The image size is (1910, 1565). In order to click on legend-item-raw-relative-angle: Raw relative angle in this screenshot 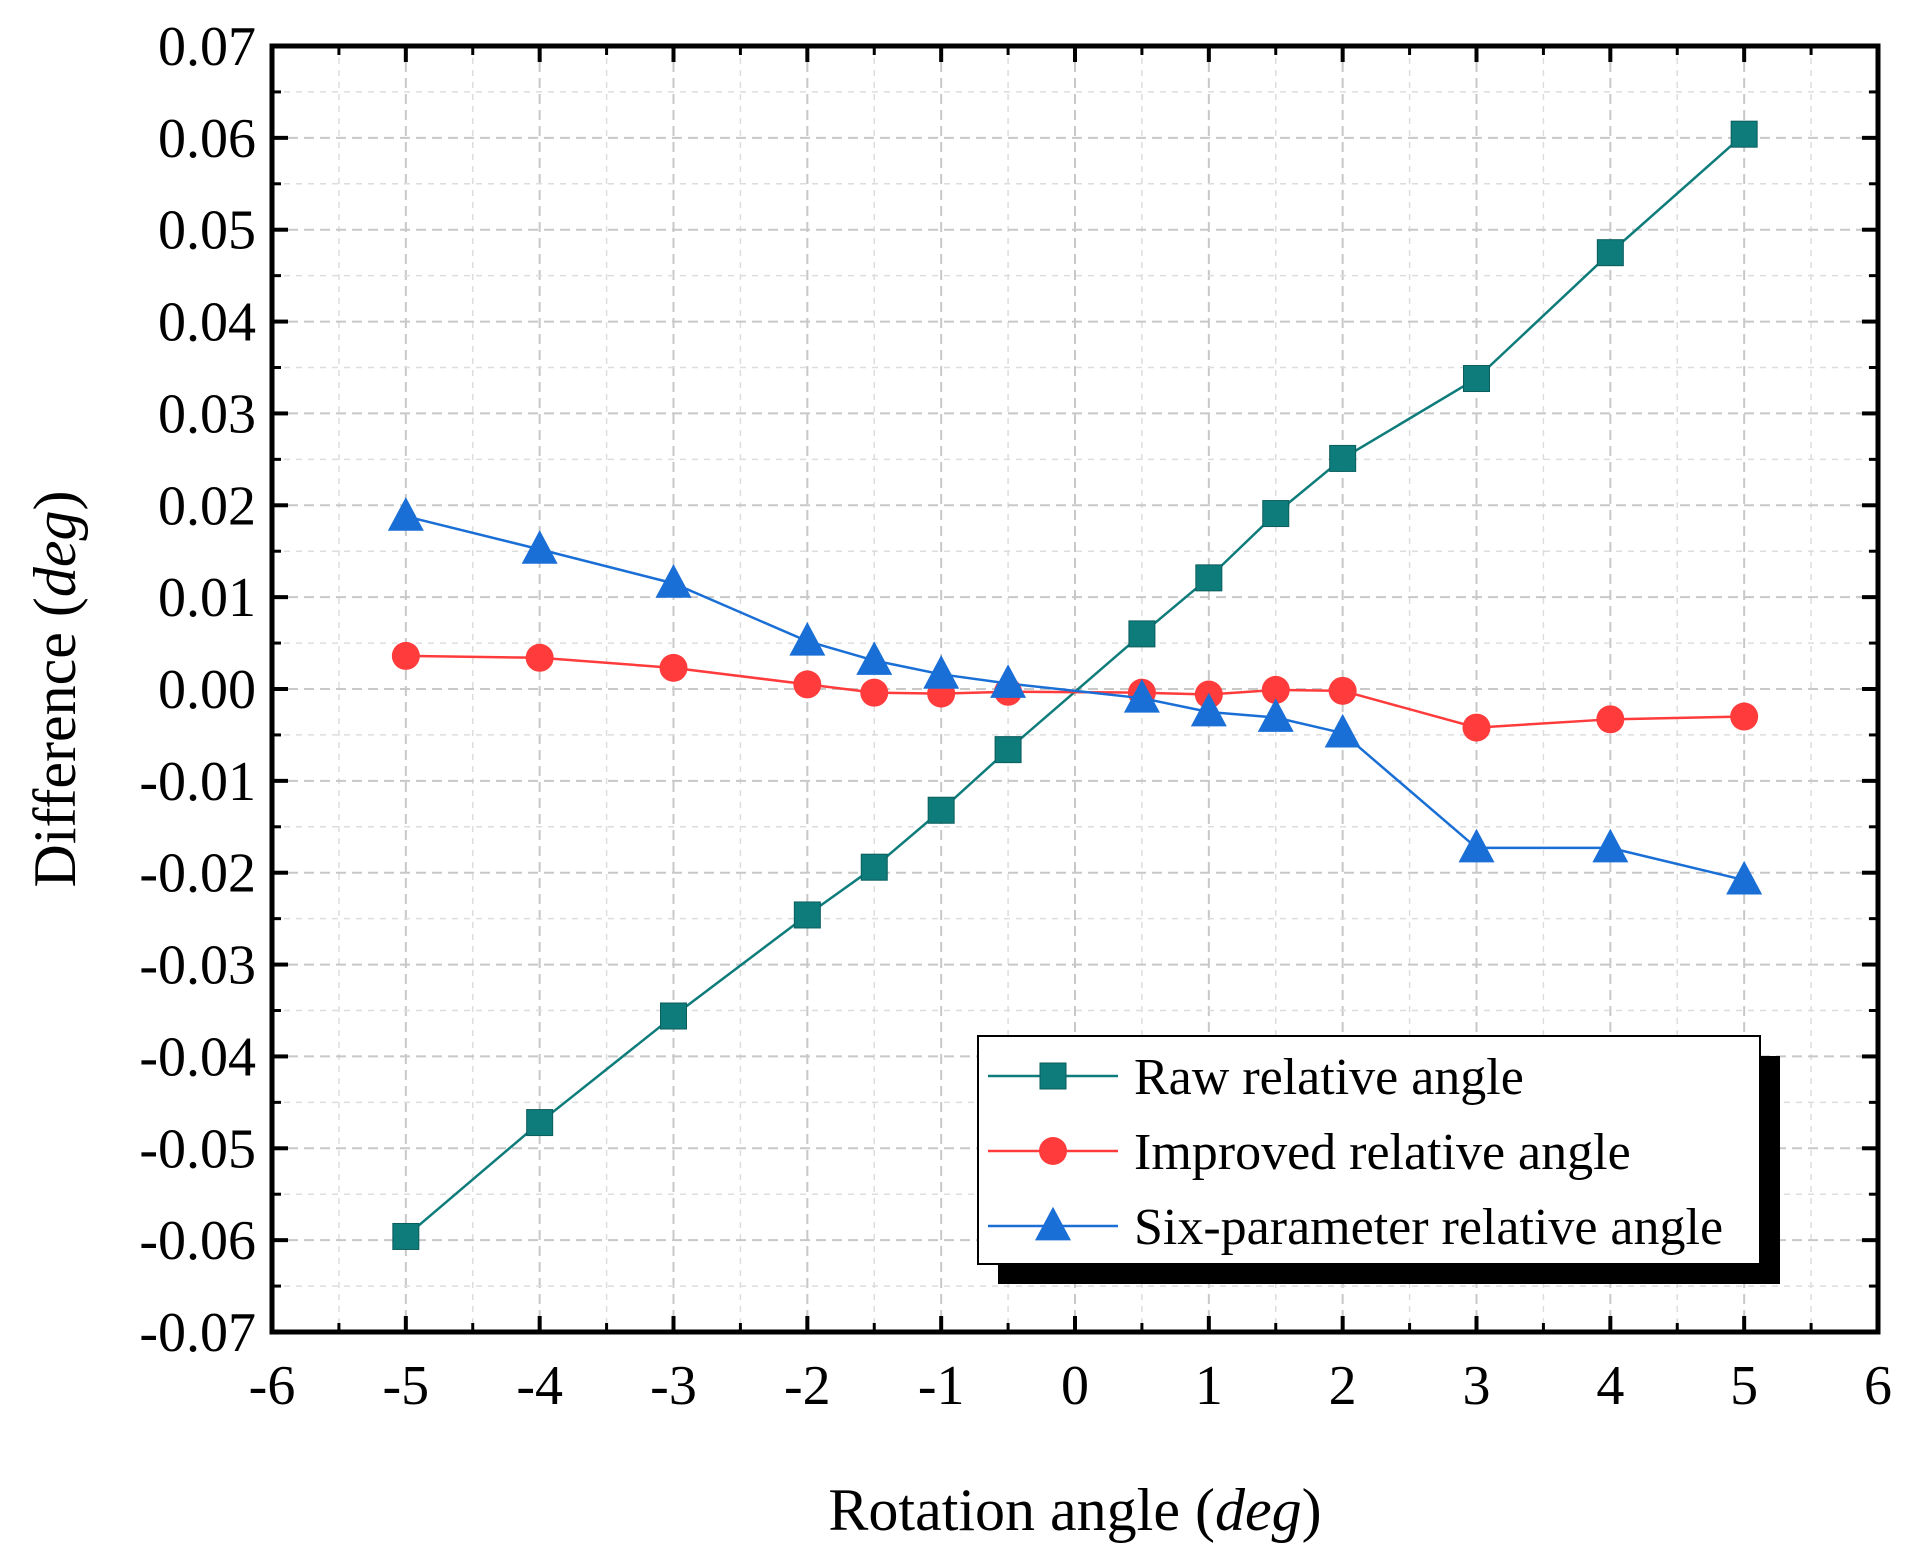, I will do `click(1256, 1077)`.